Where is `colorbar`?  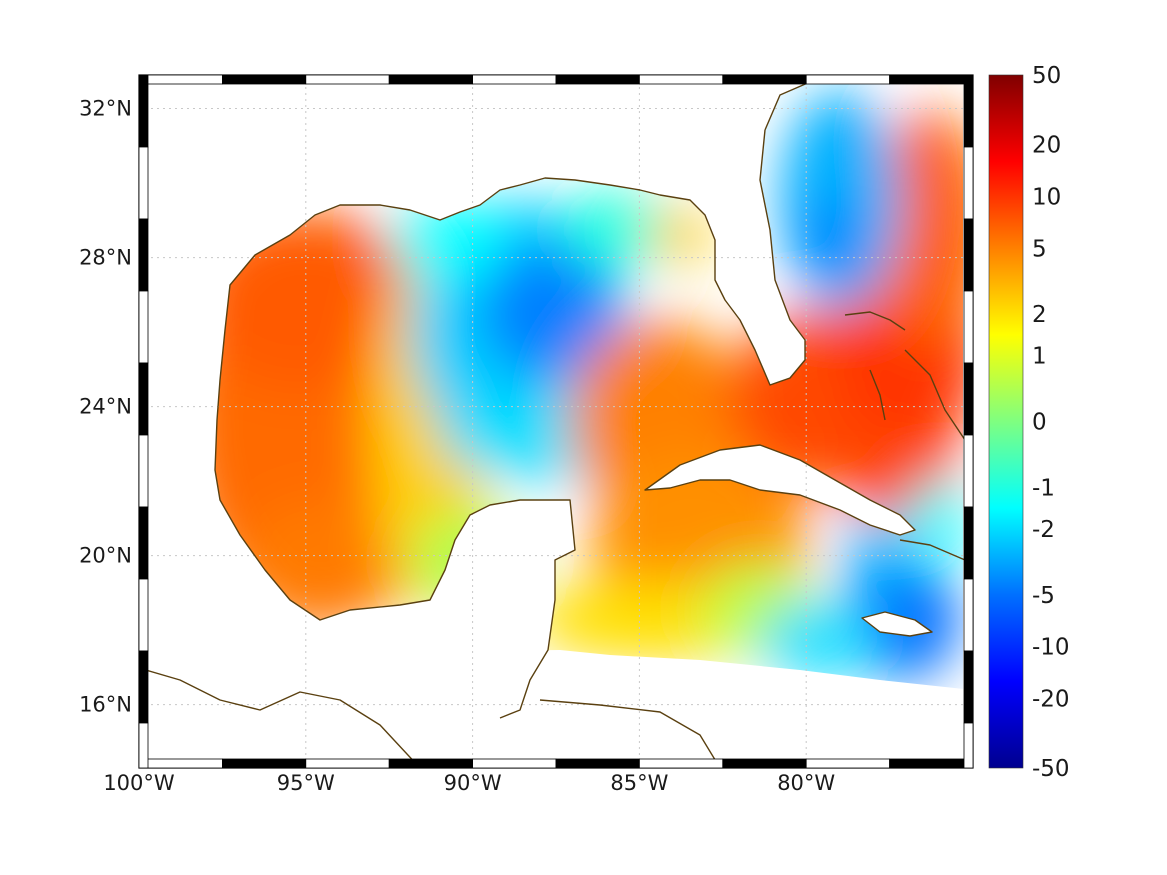
colorbar is located at coordinates (1006, 421).